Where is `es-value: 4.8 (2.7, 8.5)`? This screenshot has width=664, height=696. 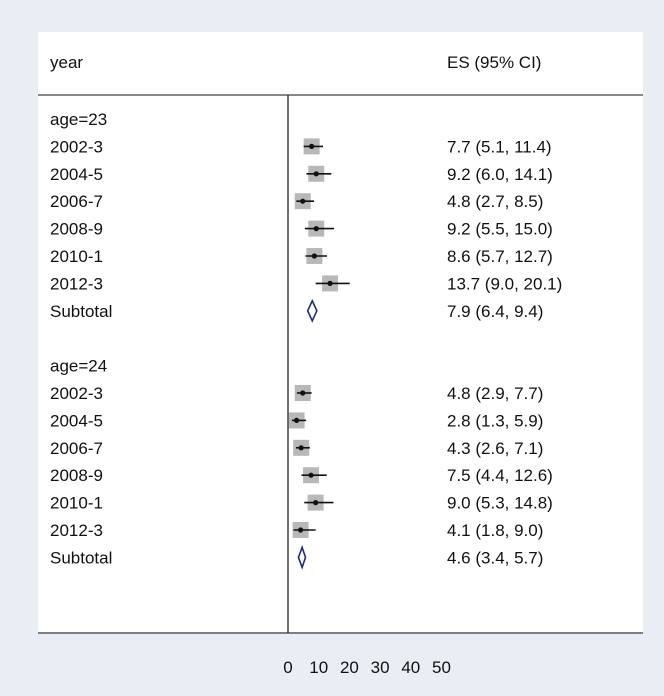
es-value: 4.8 (2.7, 8.5) is located at coordinates (495, 201).